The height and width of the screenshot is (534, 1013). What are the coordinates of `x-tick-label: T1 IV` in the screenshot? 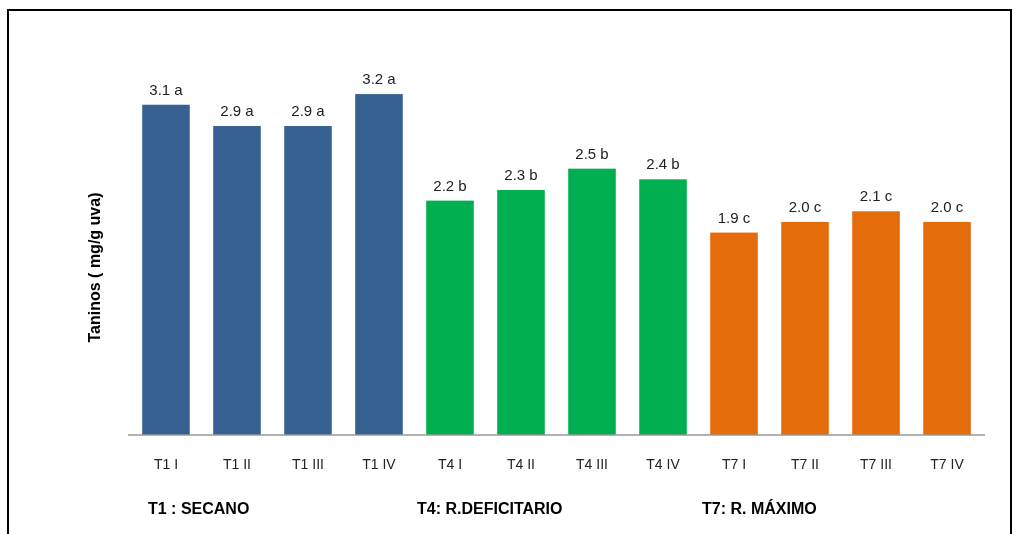 It's located at (379, 464).